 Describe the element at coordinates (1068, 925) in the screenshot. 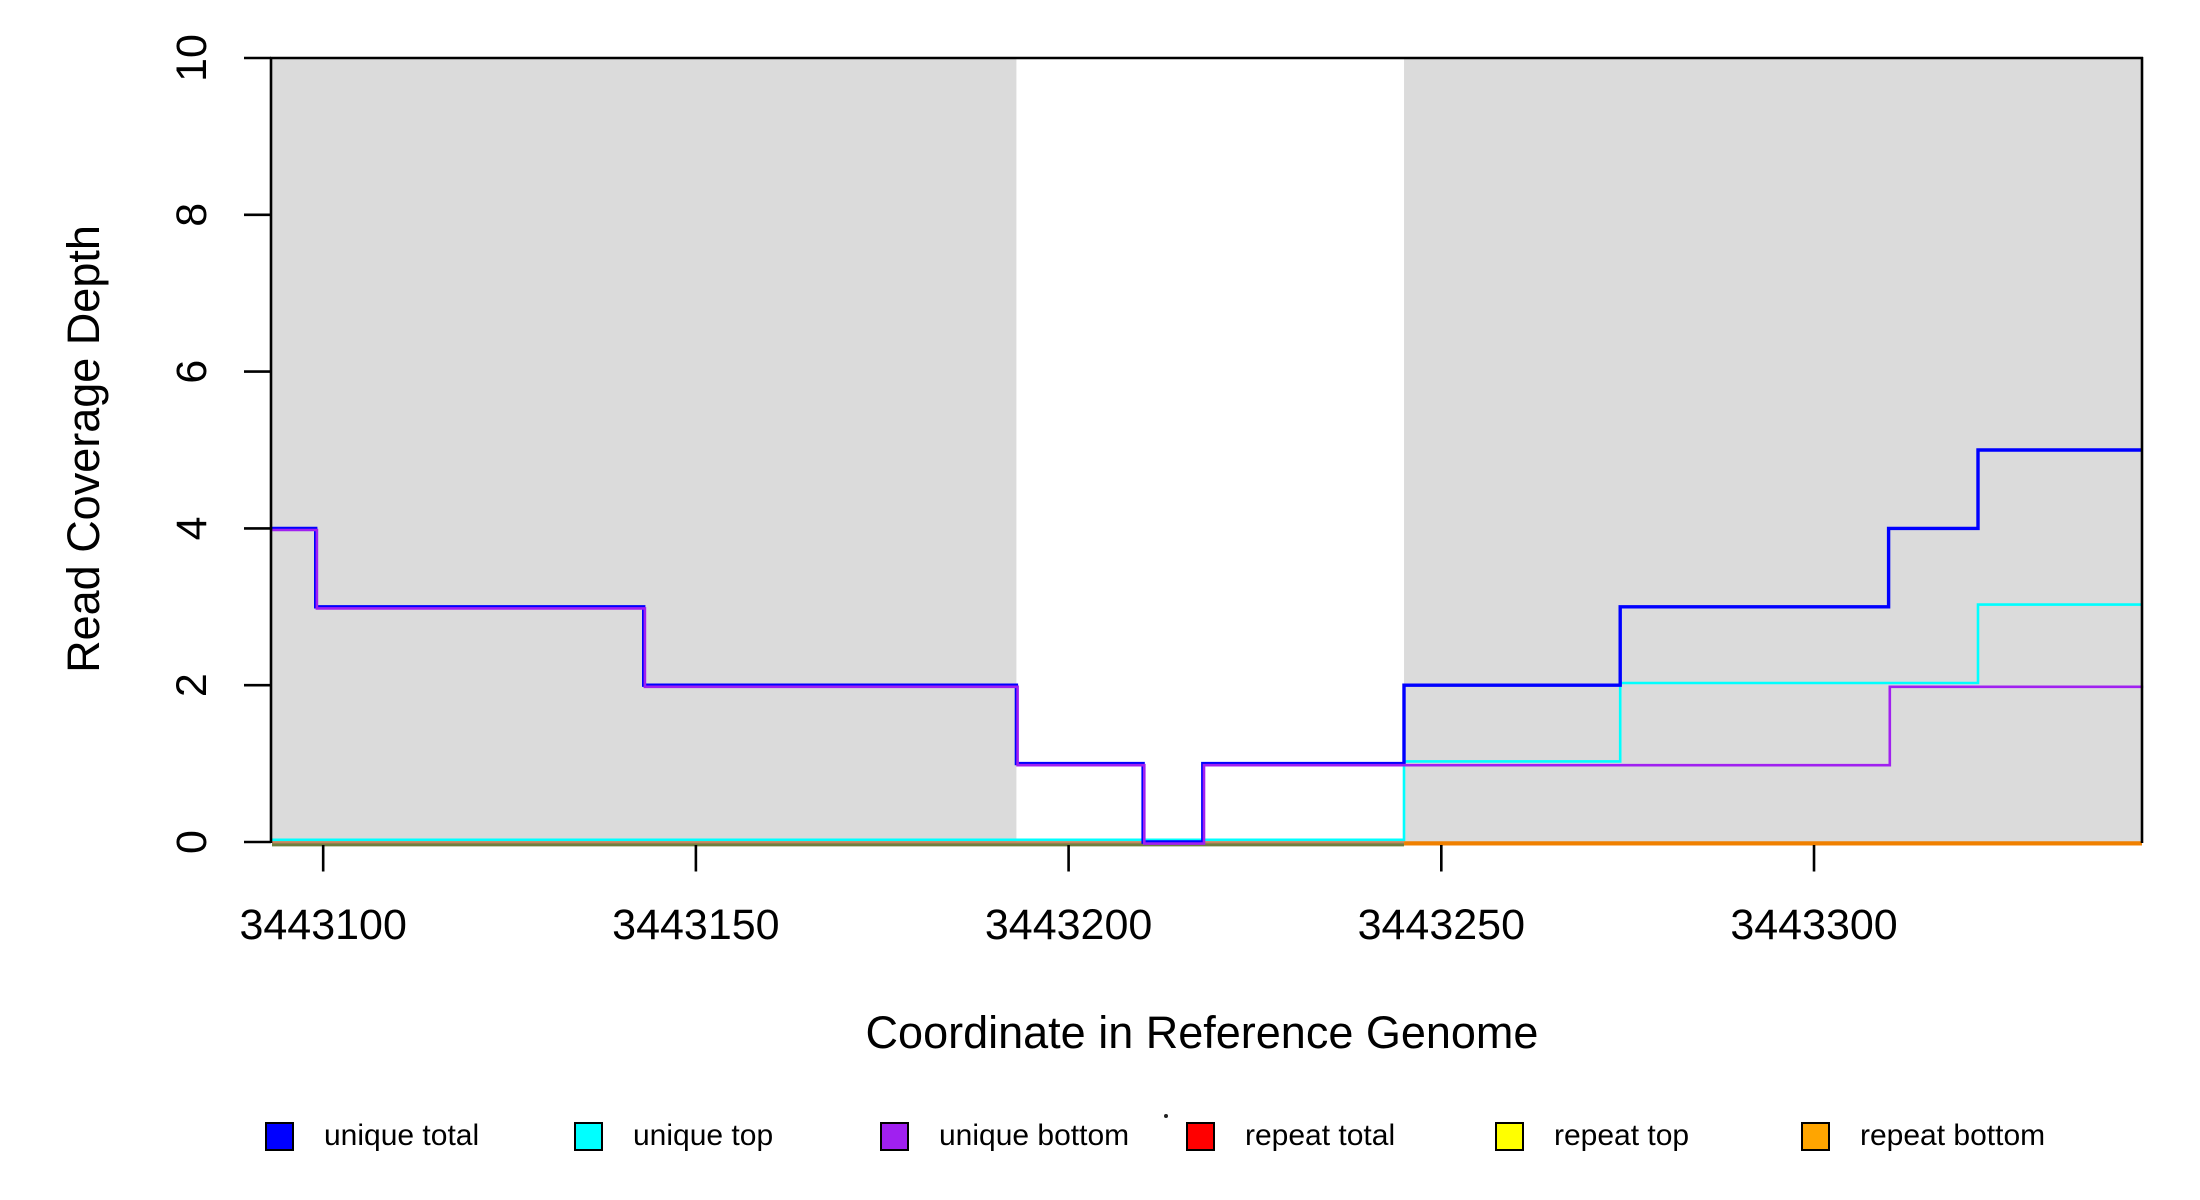

I see `x-tick-label: 3443200` at that location.